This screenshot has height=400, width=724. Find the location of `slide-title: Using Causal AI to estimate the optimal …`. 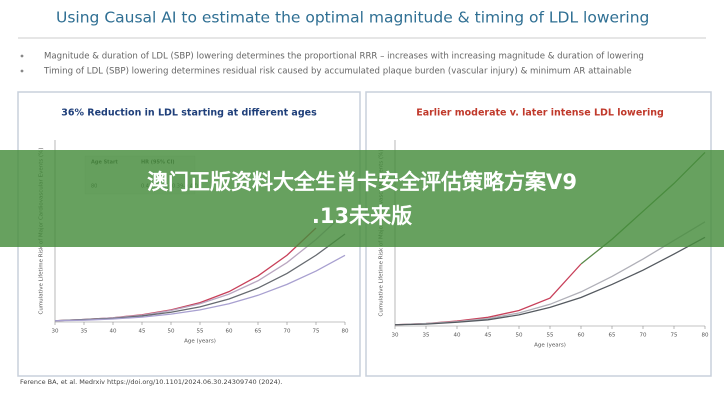

slide-title: Using Causal AI to estimate the optimal … is located at coordinates (352, 18).